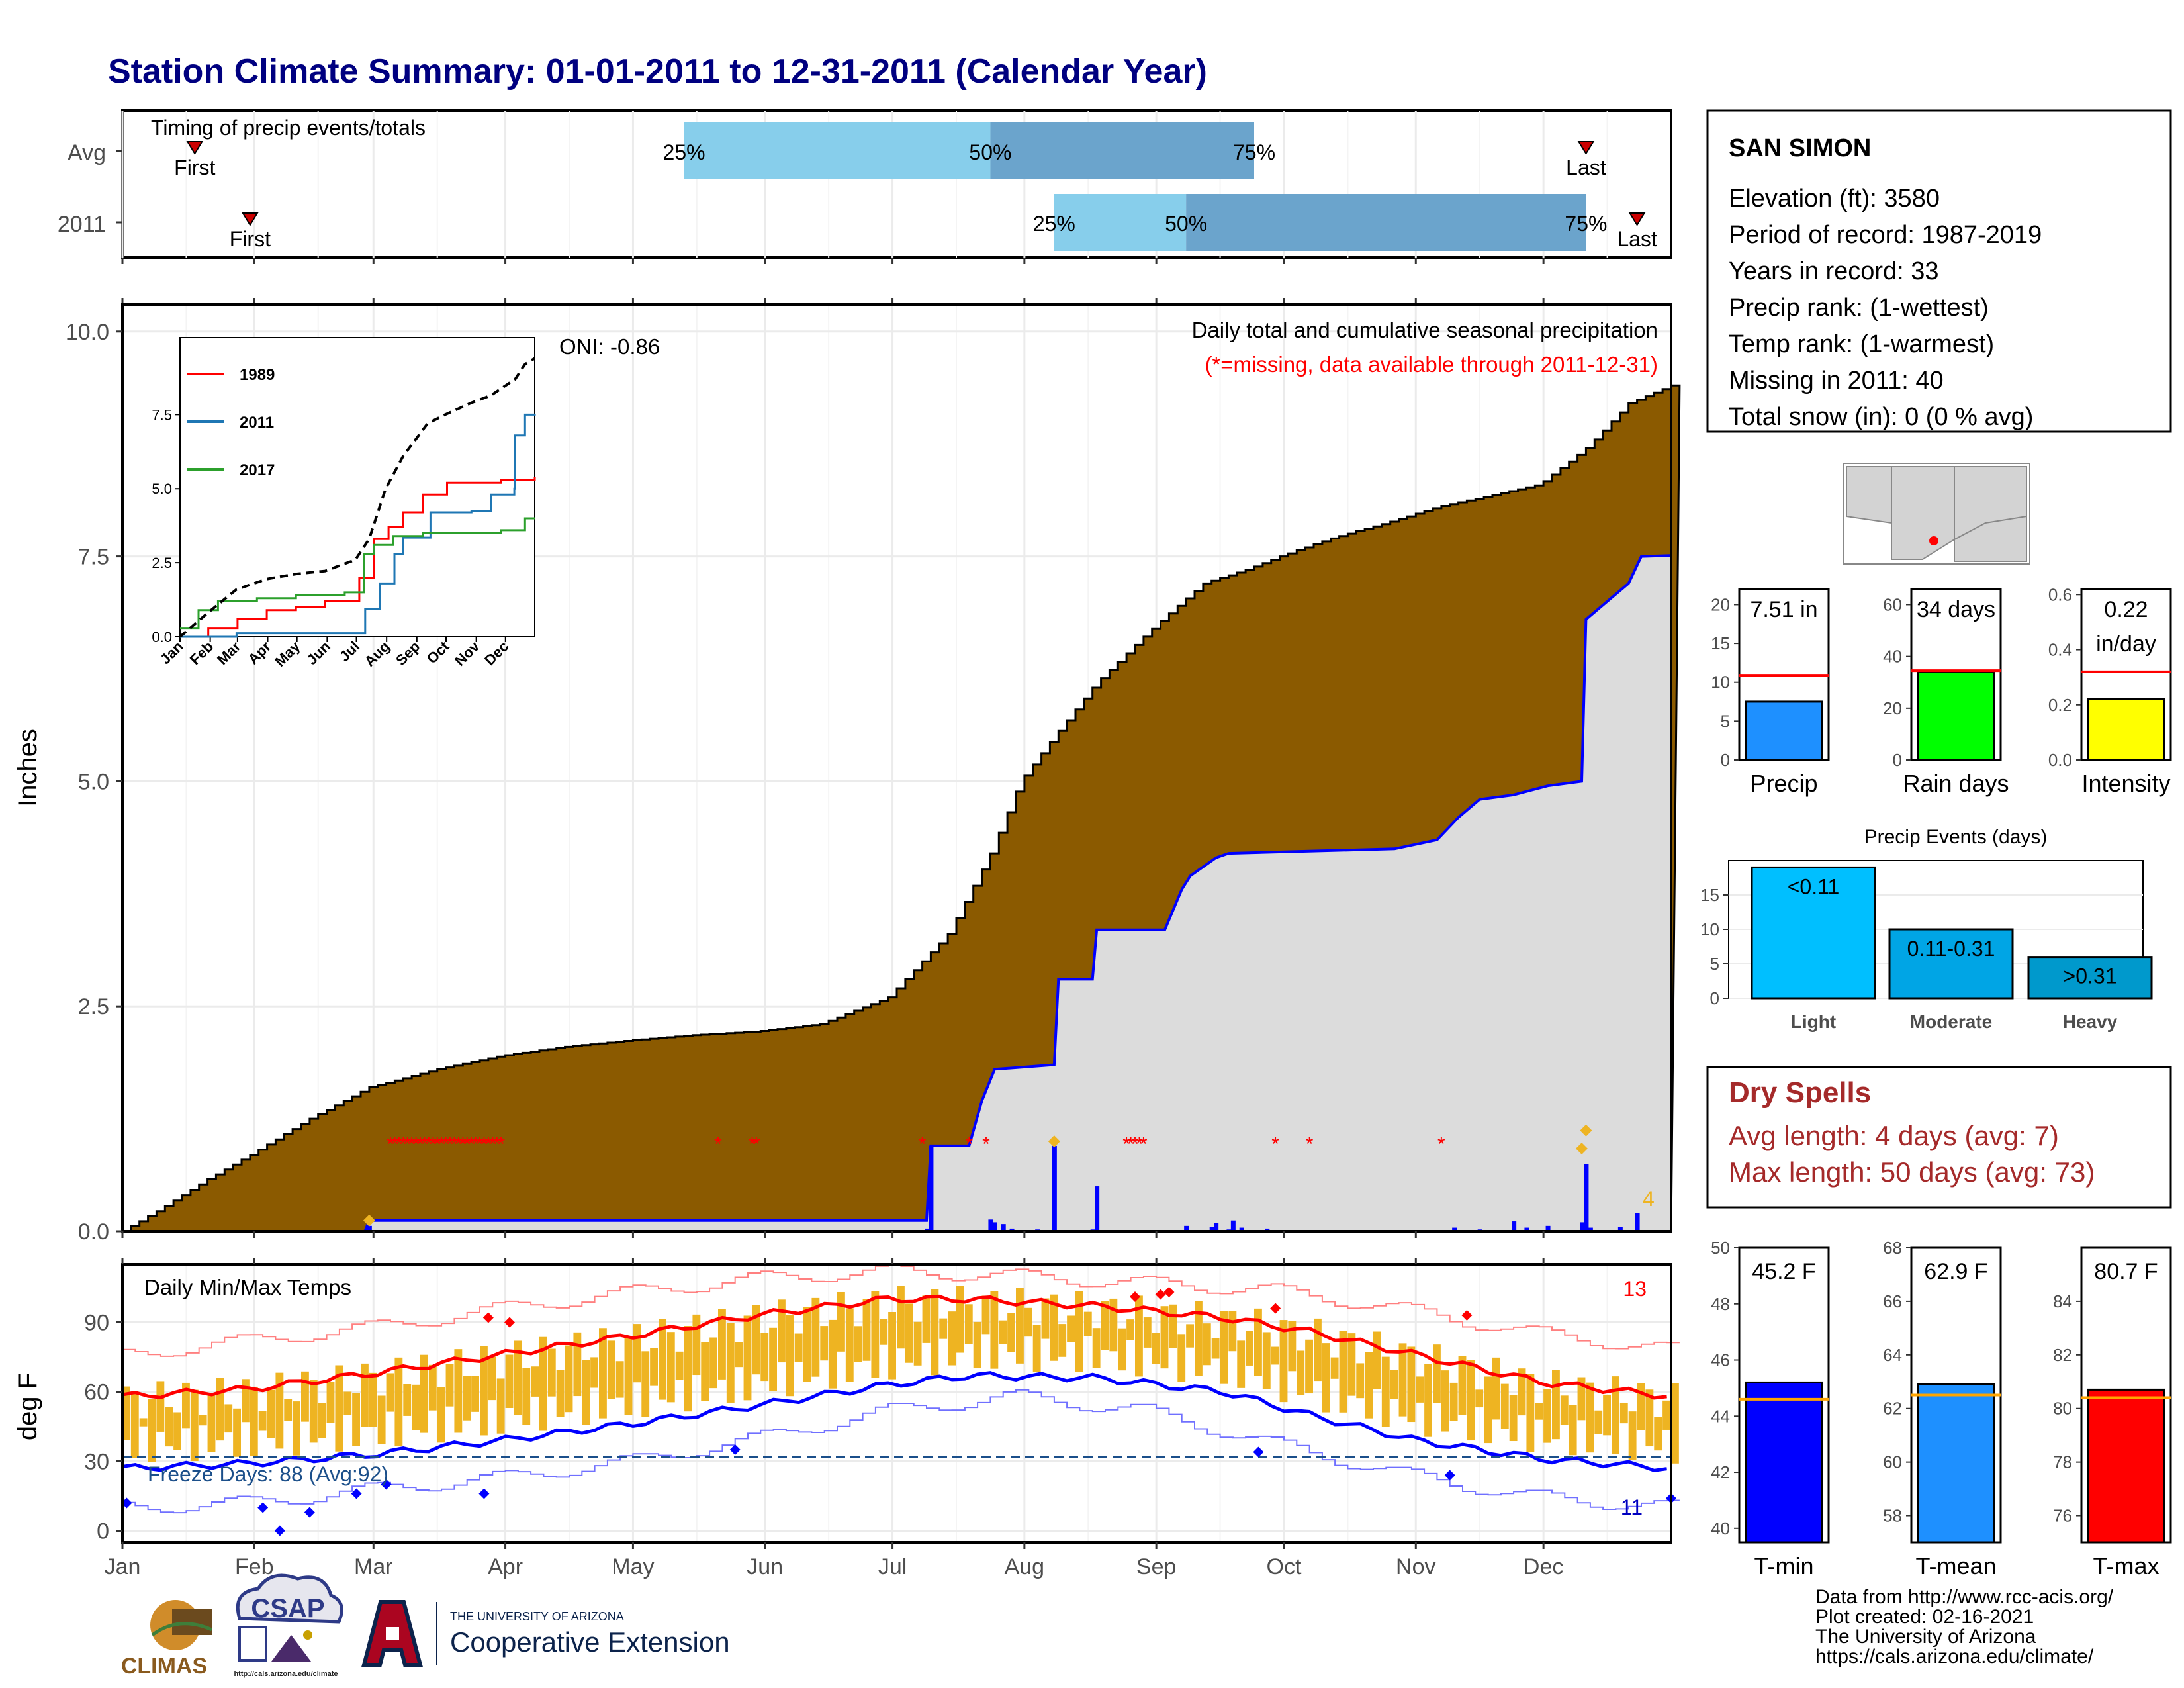  What do you see at coordinates (2062, 1301) in the screenshot?
I see `panel-ytick-label: 84` at bounding box center [2062, 1301].